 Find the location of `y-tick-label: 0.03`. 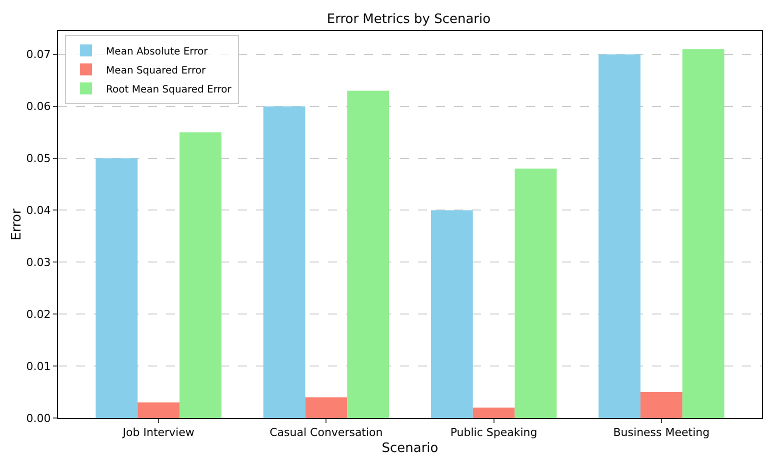

y-tick-label: 0.03 is located at coordinates (38, 263).